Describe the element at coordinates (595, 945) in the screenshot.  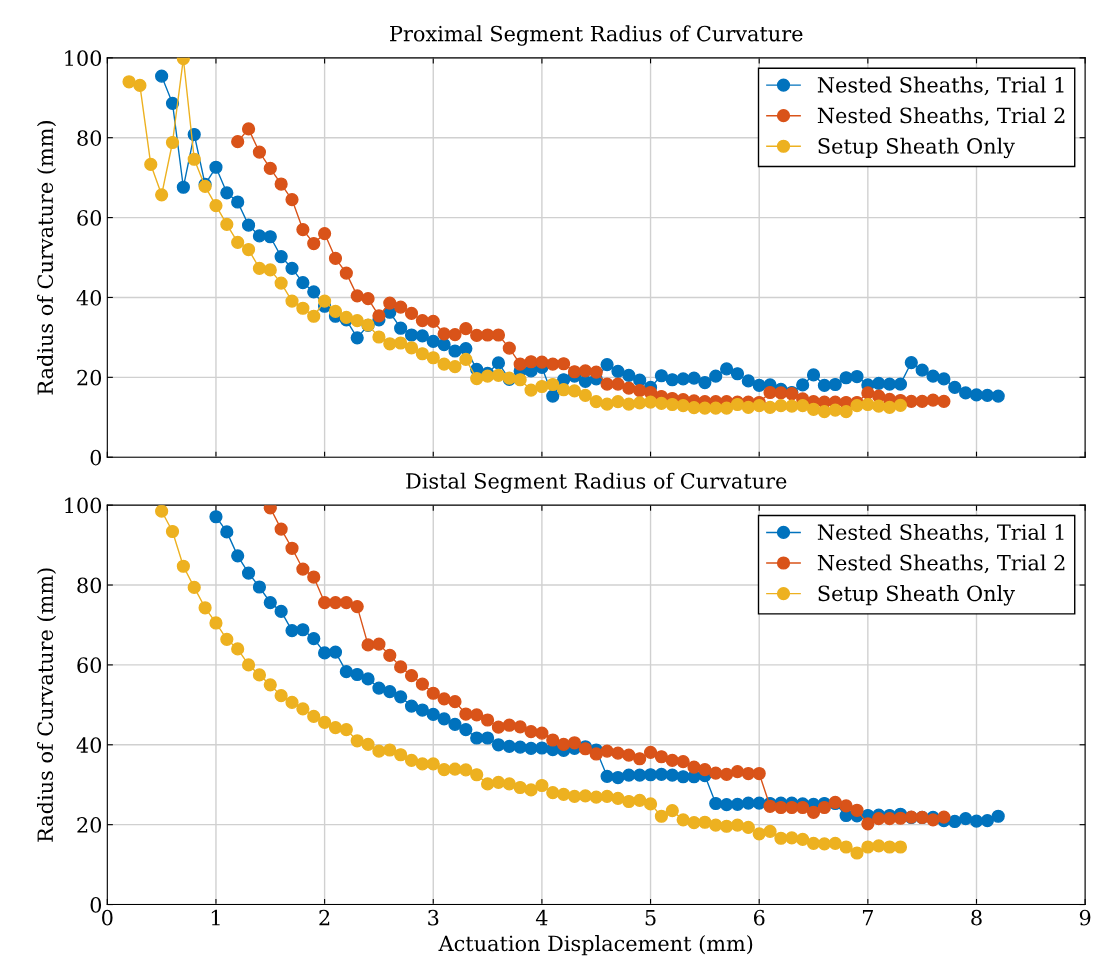
I see `x-axis-title: Actuation Displacement (mm)` at that location.